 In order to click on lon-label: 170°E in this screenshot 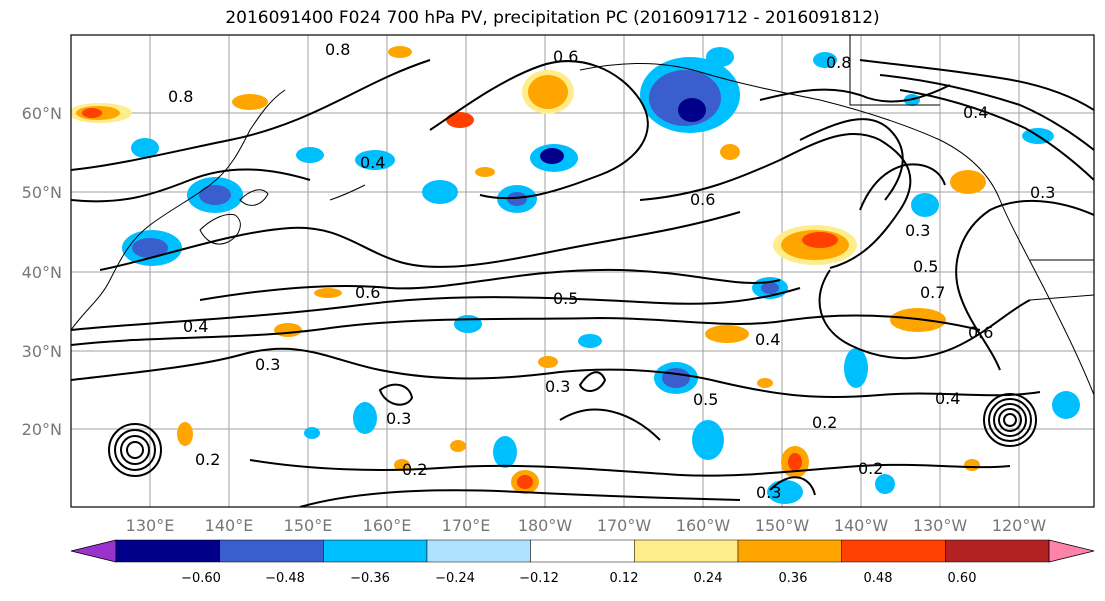, I will do `click(466, 525)`.